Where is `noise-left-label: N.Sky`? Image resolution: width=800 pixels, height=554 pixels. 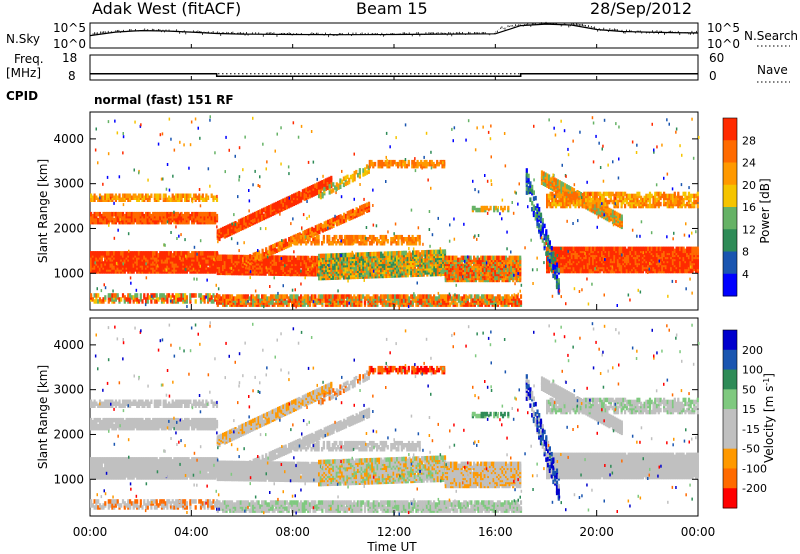 noise-left-label: N.Sky is located at coordinates (23, 39).